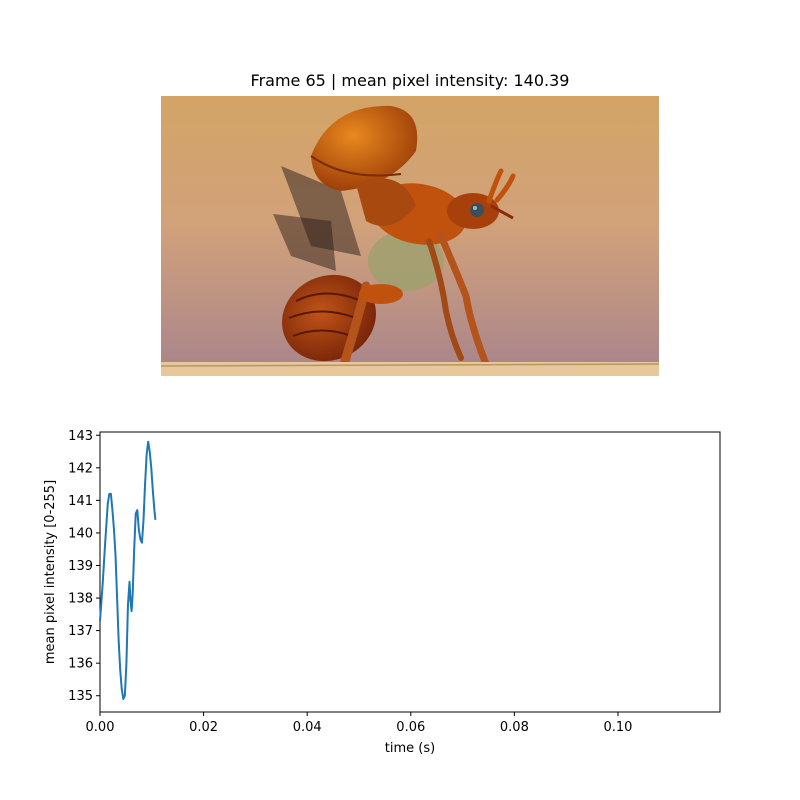  I want to click on x-axis-ticks: 0.00 0.02 0.04 0.06 0.08 0.10, so click(359, 723).